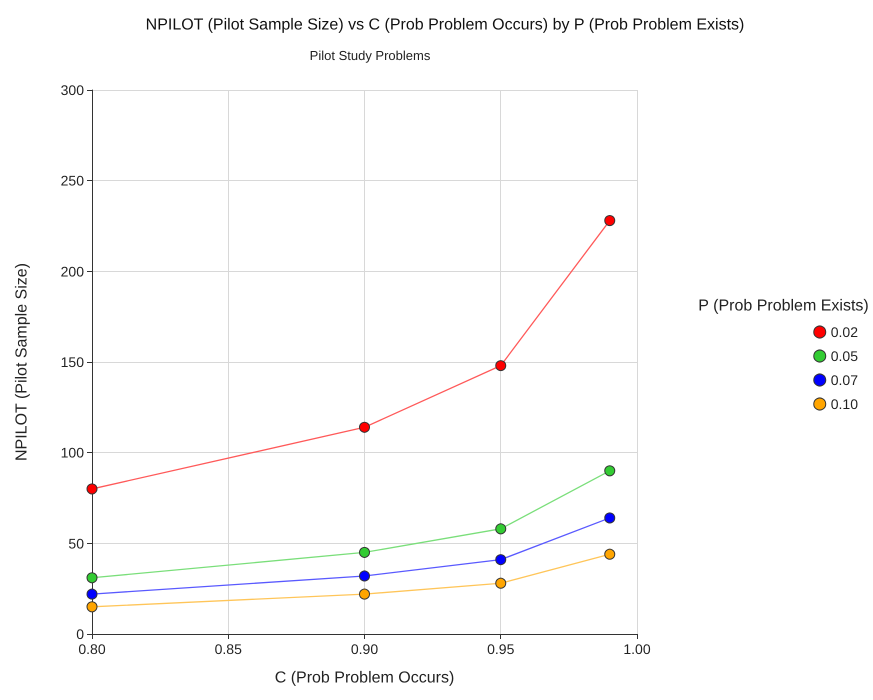  What do you see at coordinates (76, 543) in the screenshot?
I see `y-tick-label: 50` at bounding box center [76, 543].